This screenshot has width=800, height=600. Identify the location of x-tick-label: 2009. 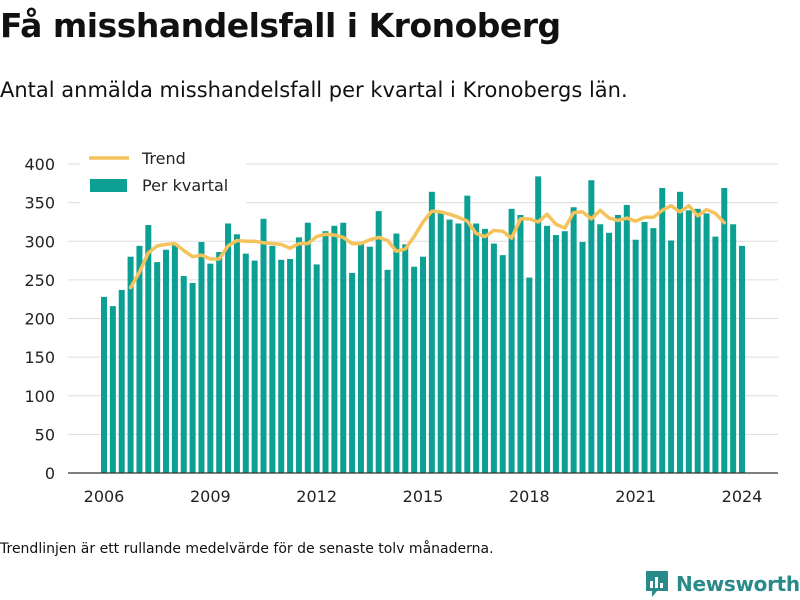
(210, 496).